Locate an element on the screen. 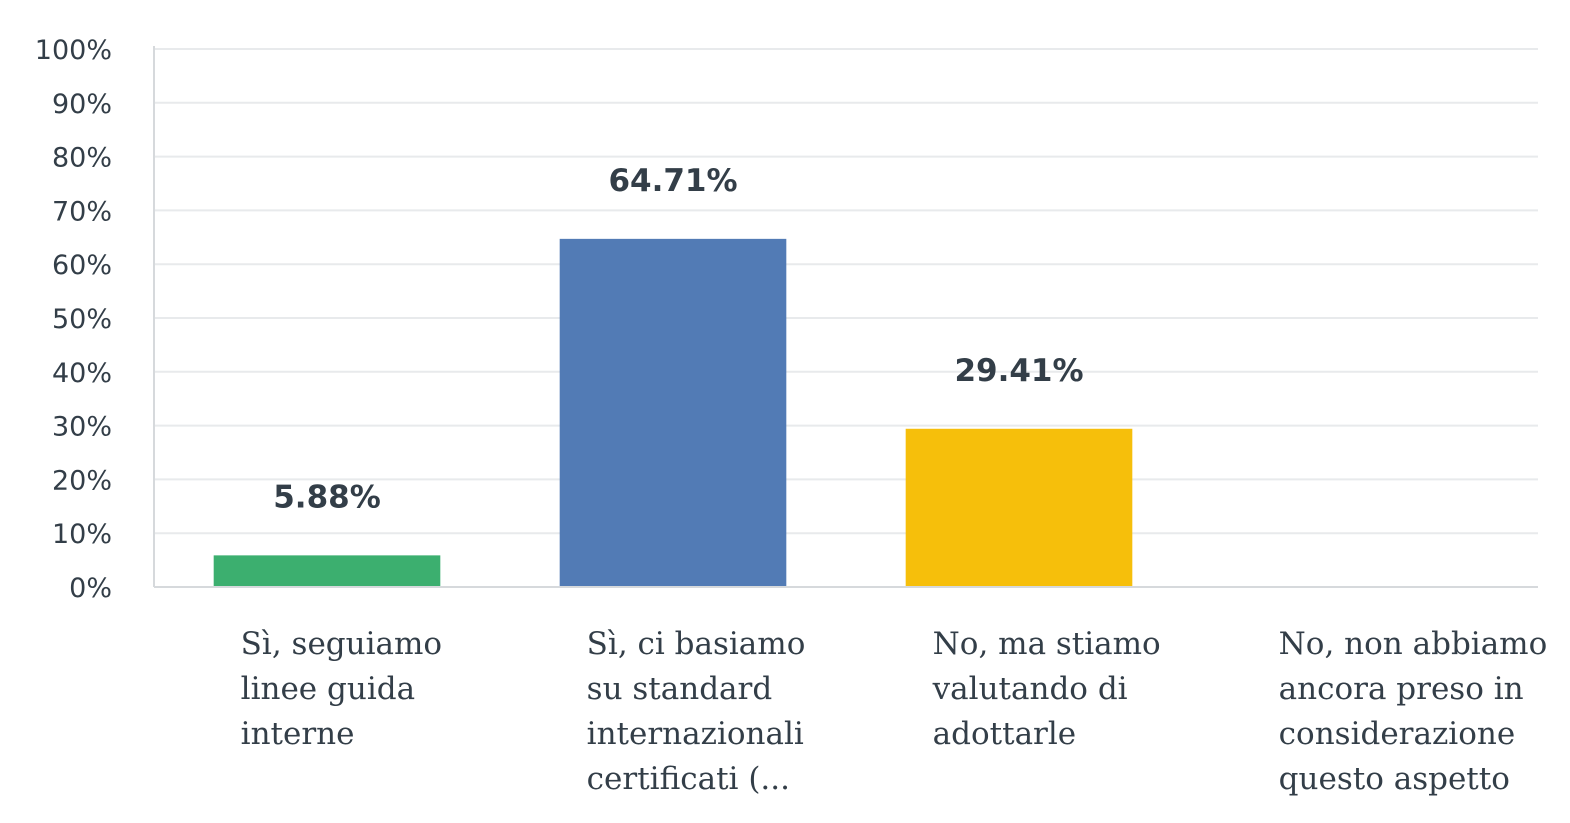  y-axis: 0% 10% 20% 30% 40% 50% 60% 70% 80% 90% 100% is located at coordinates (95, 319).